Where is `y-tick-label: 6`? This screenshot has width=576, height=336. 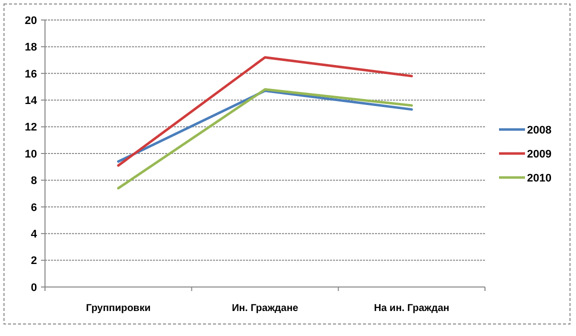 y-tick-label: 6 is located at coordinates (33, 208).